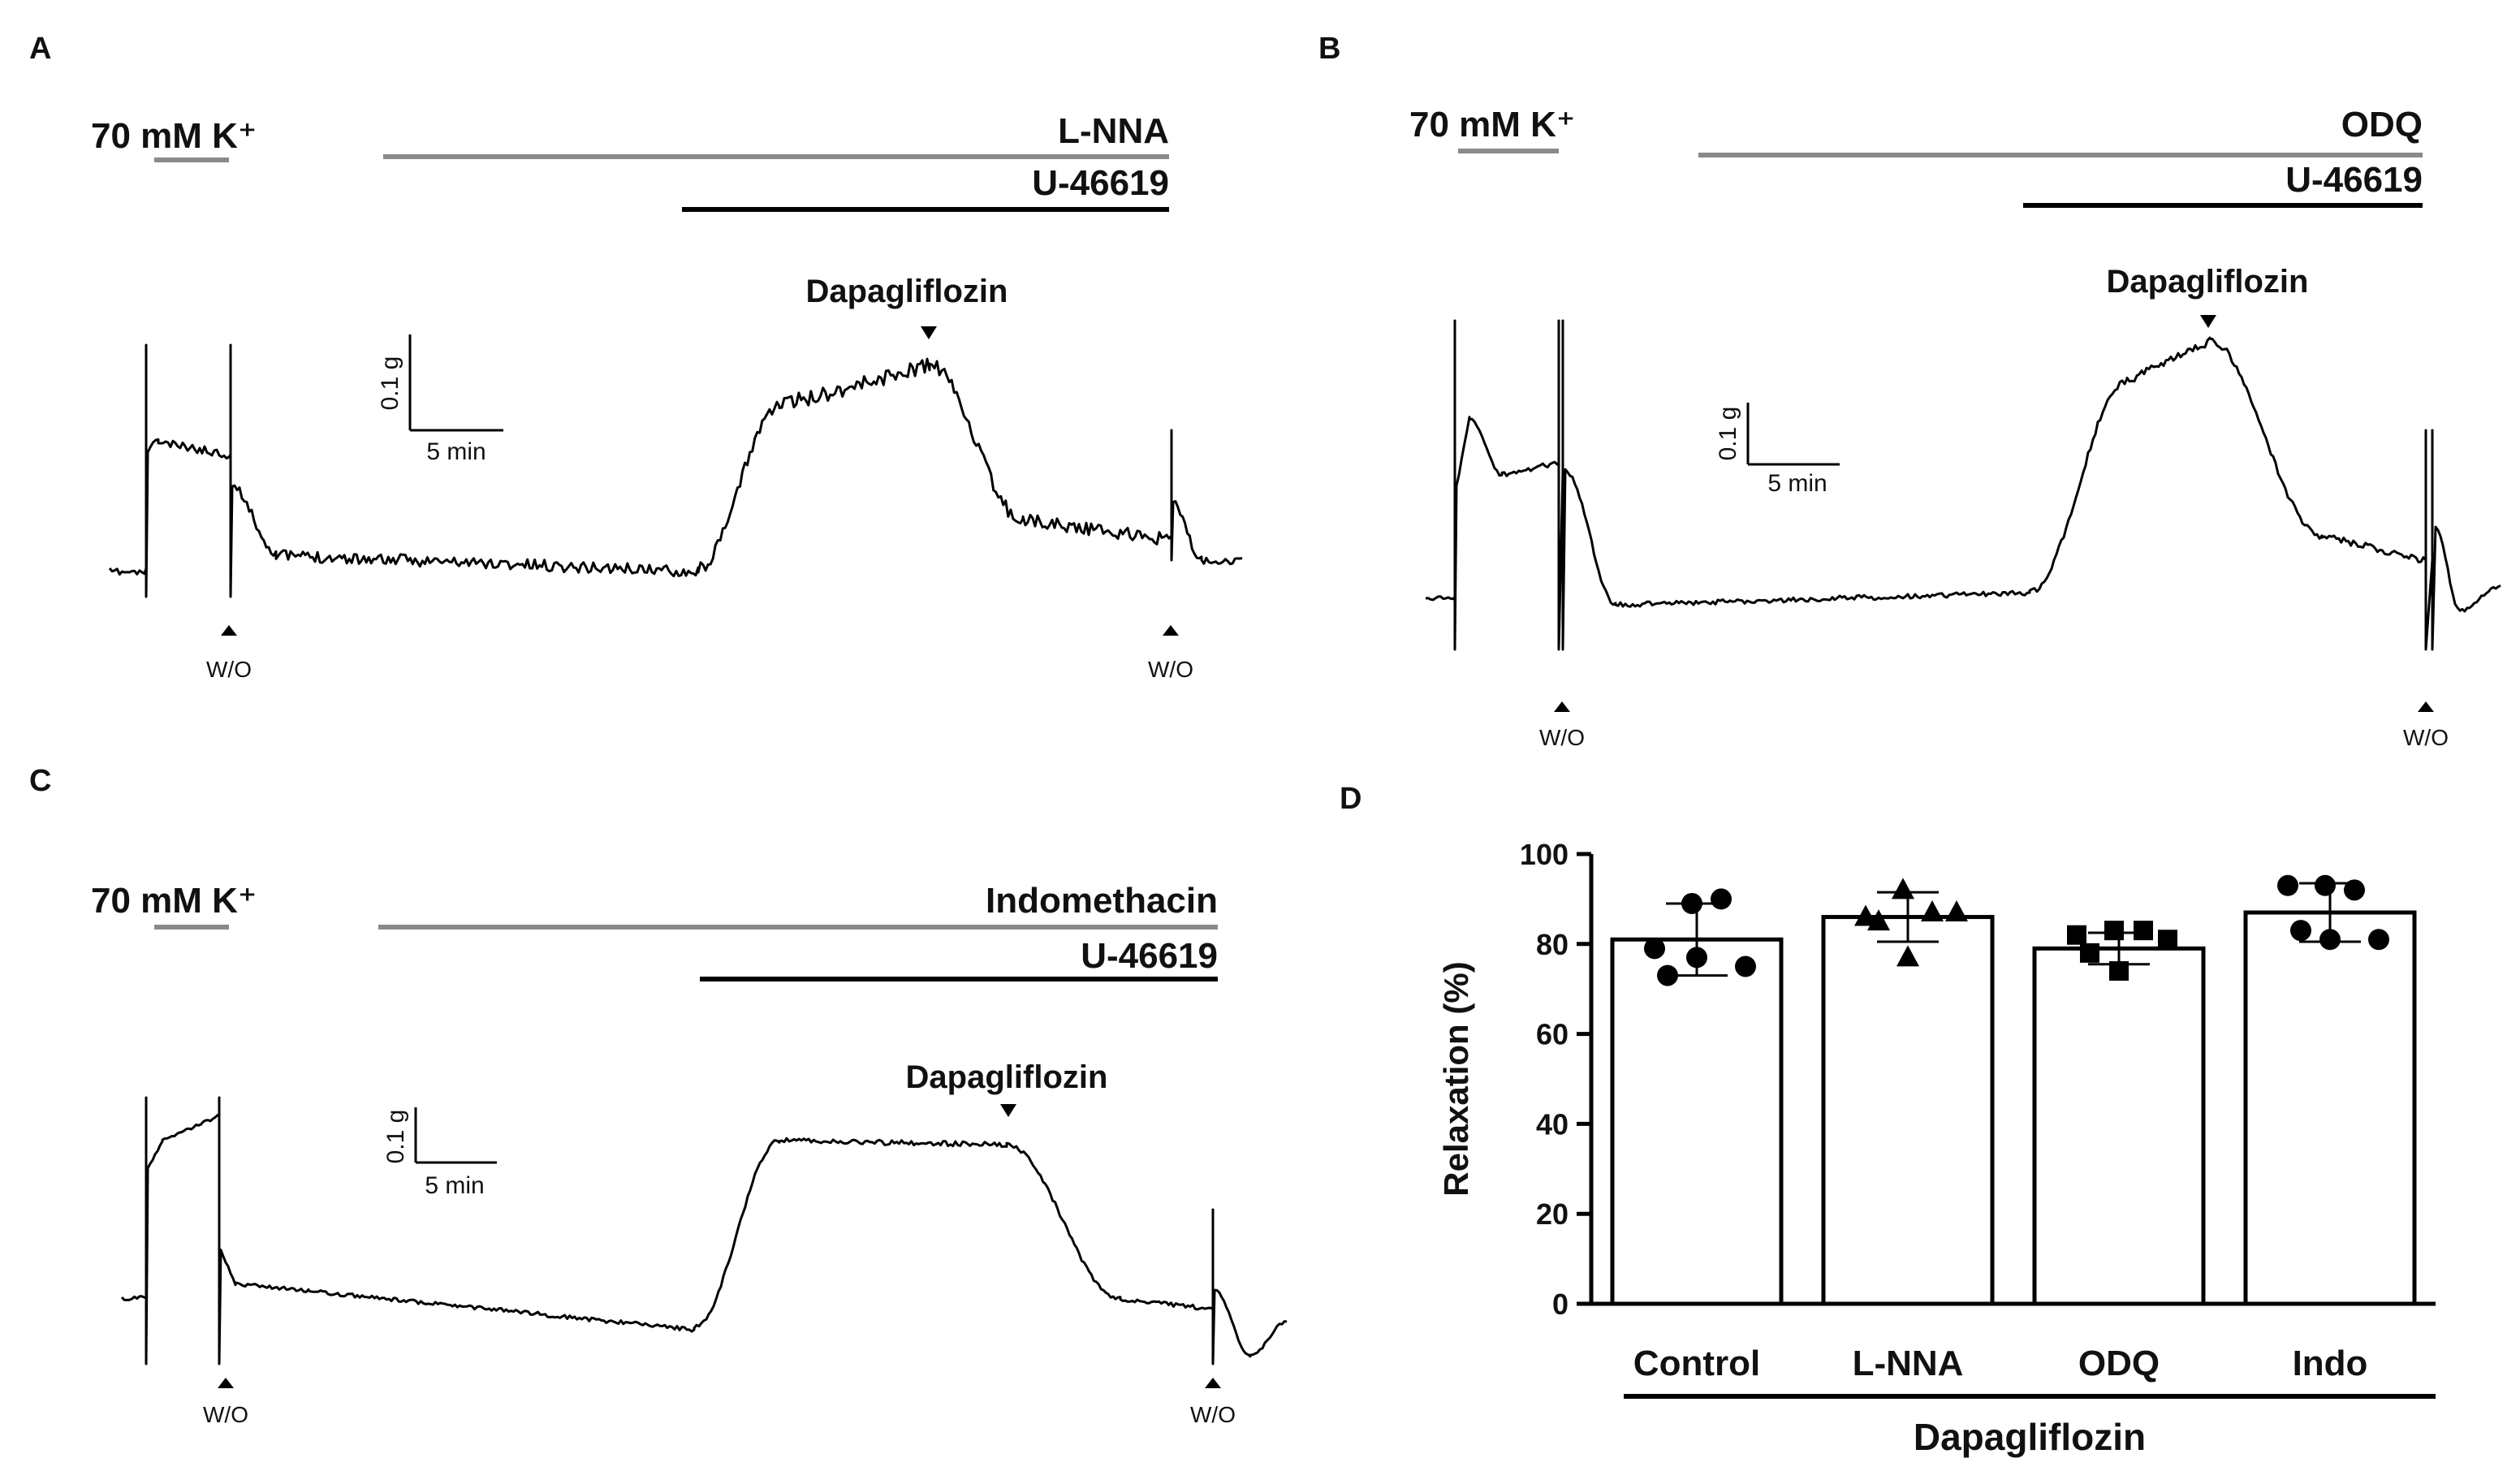 The height and width of the screenshot is (1484, 2520). What do you see at coordinates (40, 49) in the screenshot?
I see `panel-letter: A` at bounding box center [40, 49].